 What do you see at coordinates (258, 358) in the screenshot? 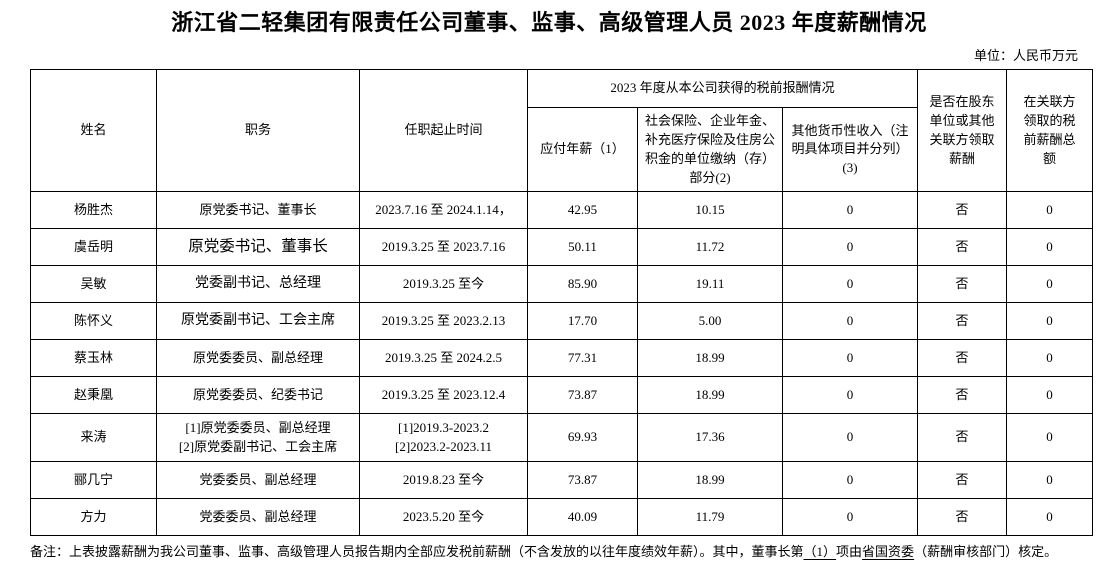
I see `cell-position: 原党委委员、副总经理` at bounding box center [258, 358].